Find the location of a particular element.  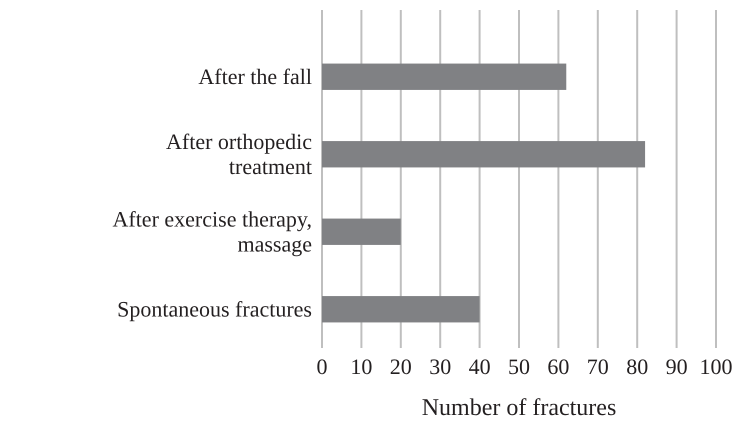

x-tick-label: 40 is located at coordinates (479, 366).